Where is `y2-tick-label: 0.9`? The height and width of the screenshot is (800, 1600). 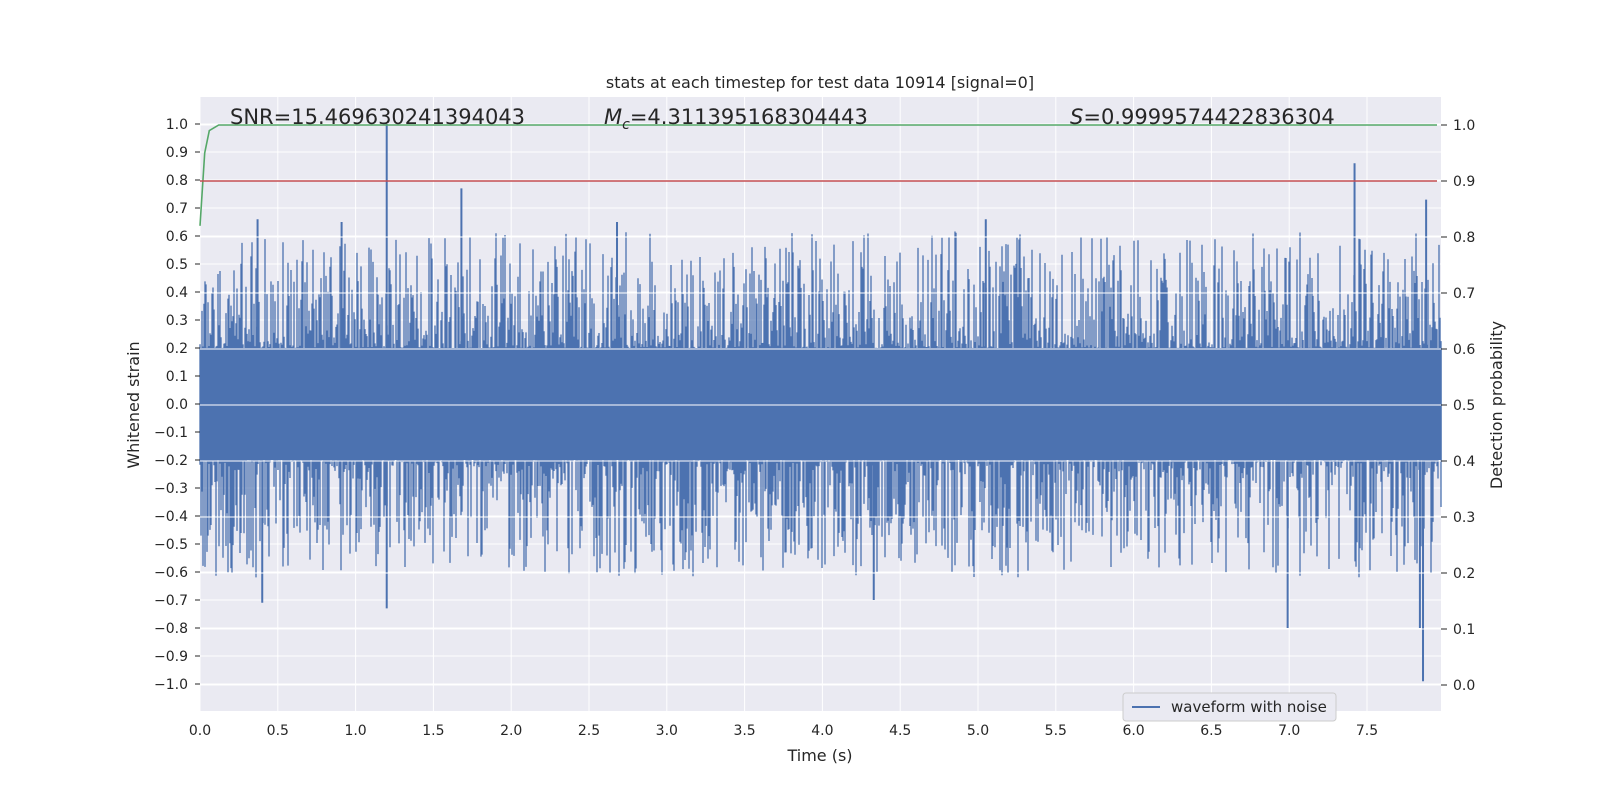
y2-tick-label: 0.9 is located at coordinates (1464, 182).